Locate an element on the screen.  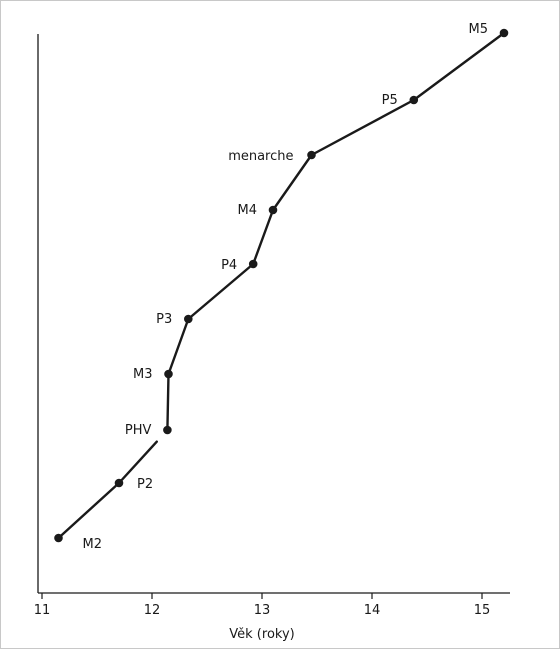
label-m3: M3 is located at coordinates (143, 374).